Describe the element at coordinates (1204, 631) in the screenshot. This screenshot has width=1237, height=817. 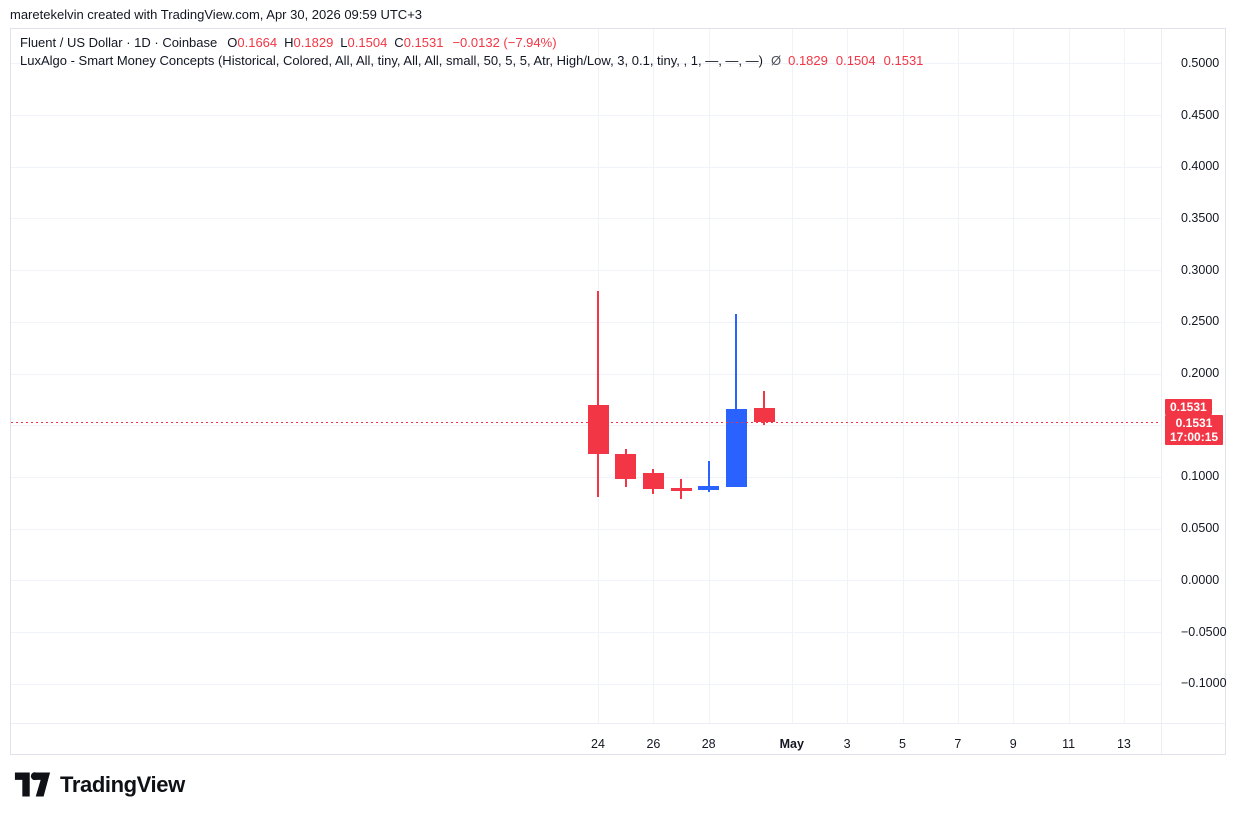
I see `y-axis-tick-label: −0.0500` at that location.